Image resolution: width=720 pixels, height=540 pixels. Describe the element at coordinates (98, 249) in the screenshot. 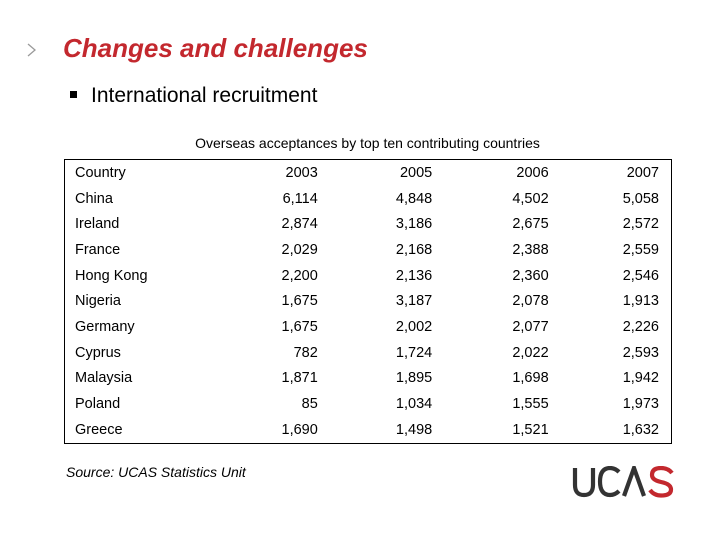

I see `cell-country: France` at that location.